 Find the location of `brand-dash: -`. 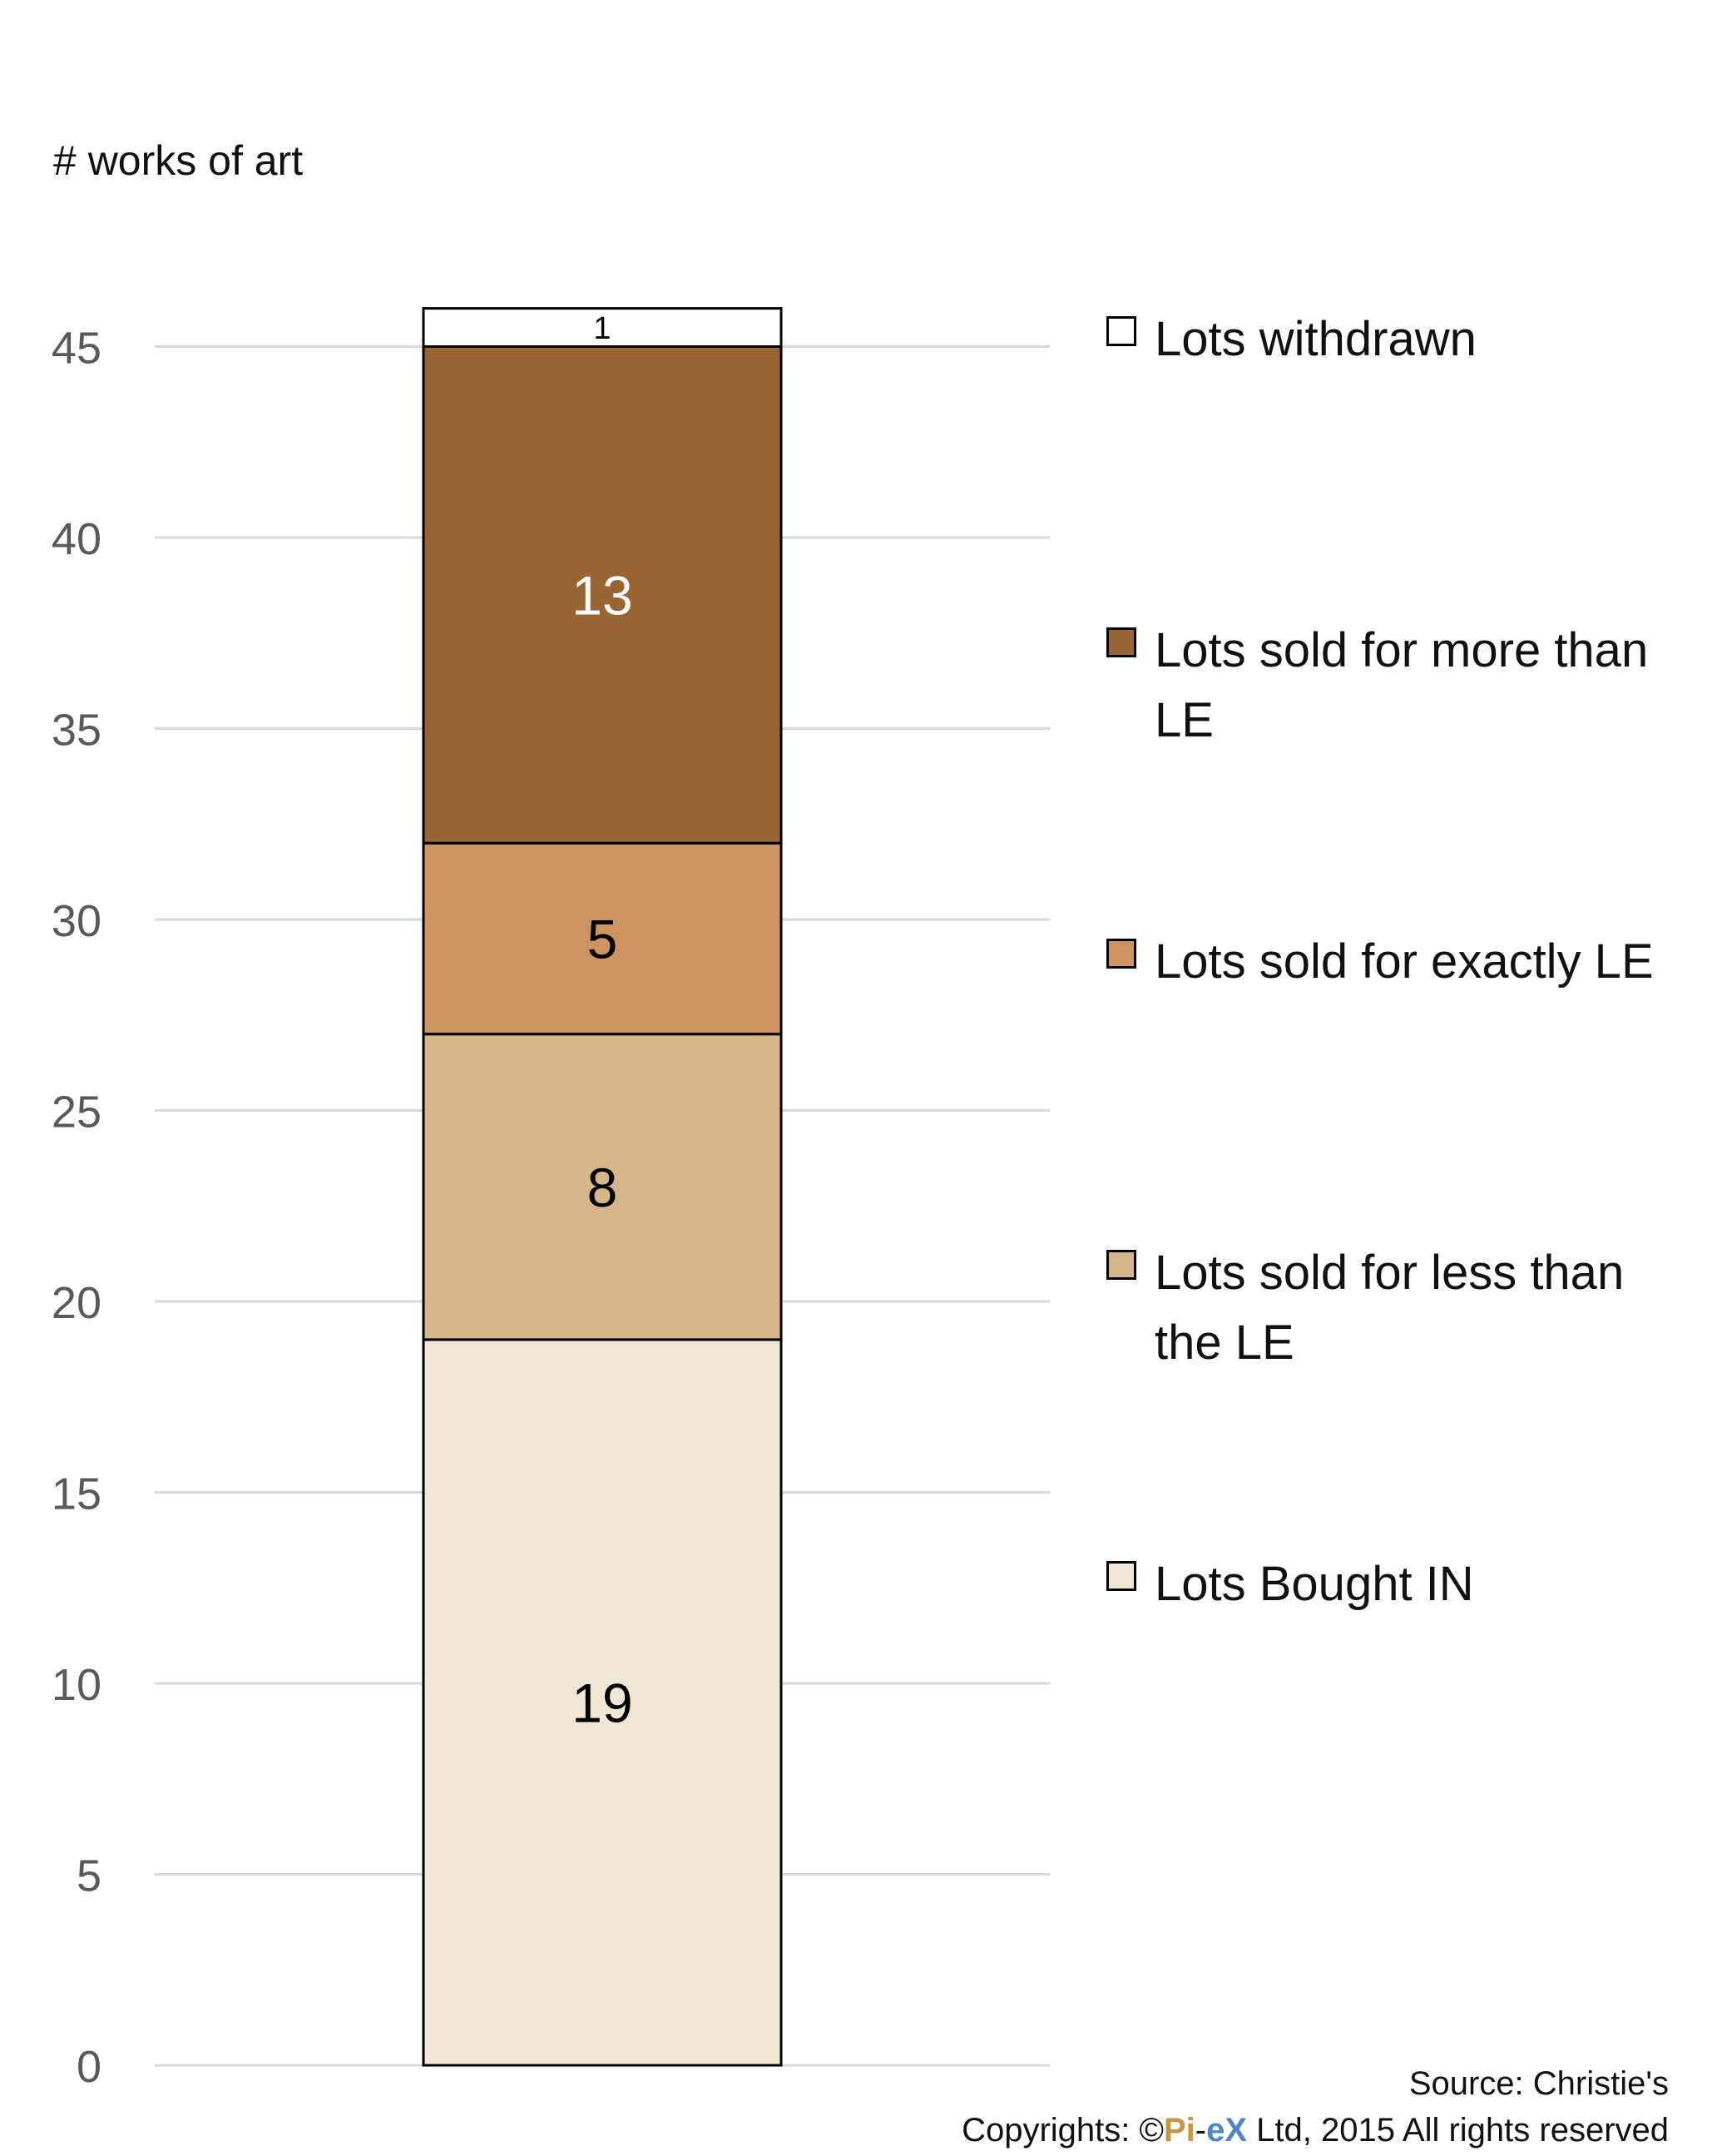

brand-dash: - is located at coordinates (1201, 2131).